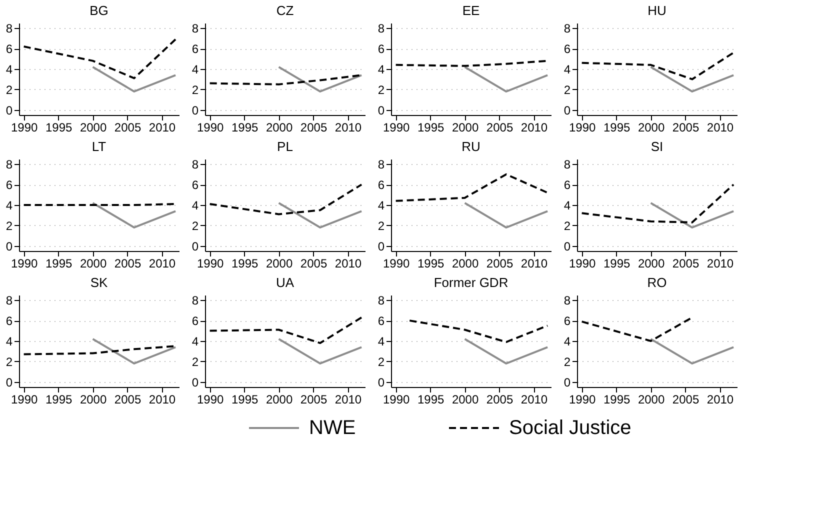 The height and width of the screenshot is (529, 834). Describe the element at coordinates (471, 10) in the screenshot. I see `chart-title: EE` at that location.